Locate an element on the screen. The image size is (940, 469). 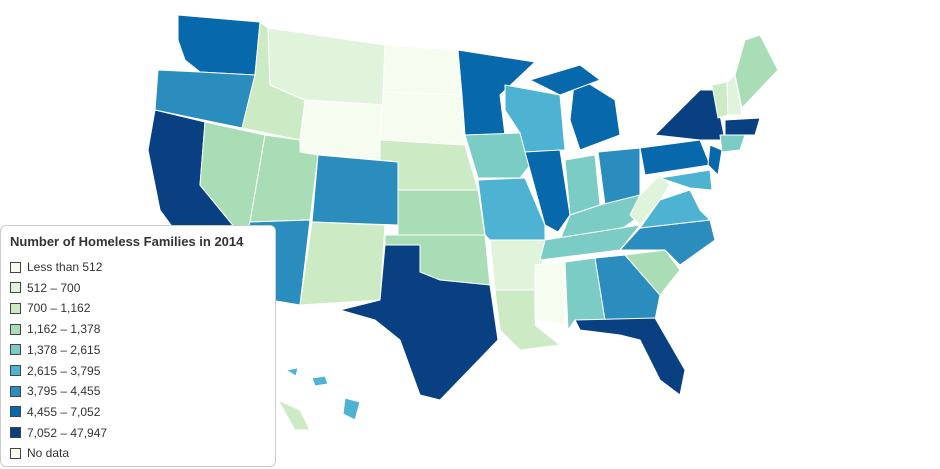
legend-item: Less than 512 is located at coordinates (56, 267).